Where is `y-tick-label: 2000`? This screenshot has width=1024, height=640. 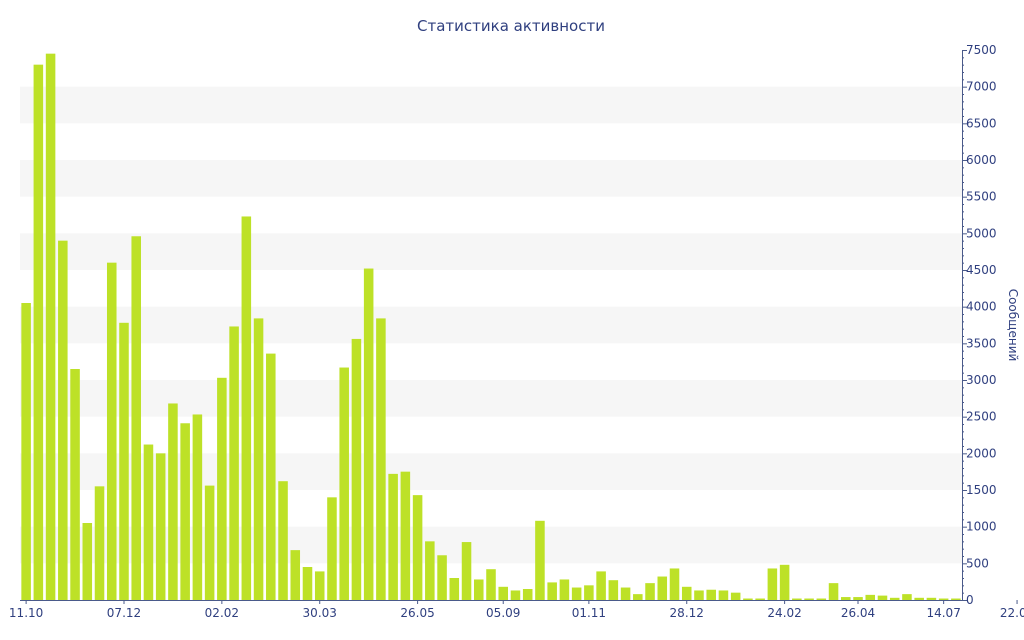 y-tick-label: 2000 is located at coordinates (981, 453).